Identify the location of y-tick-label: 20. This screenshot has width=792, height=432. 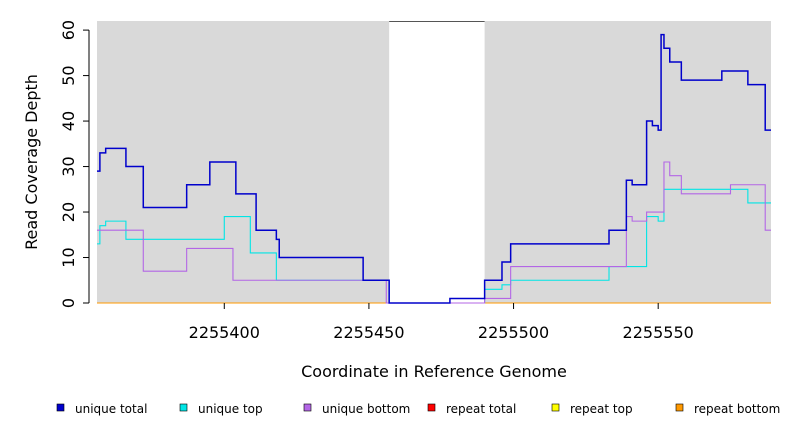
(68, 212).